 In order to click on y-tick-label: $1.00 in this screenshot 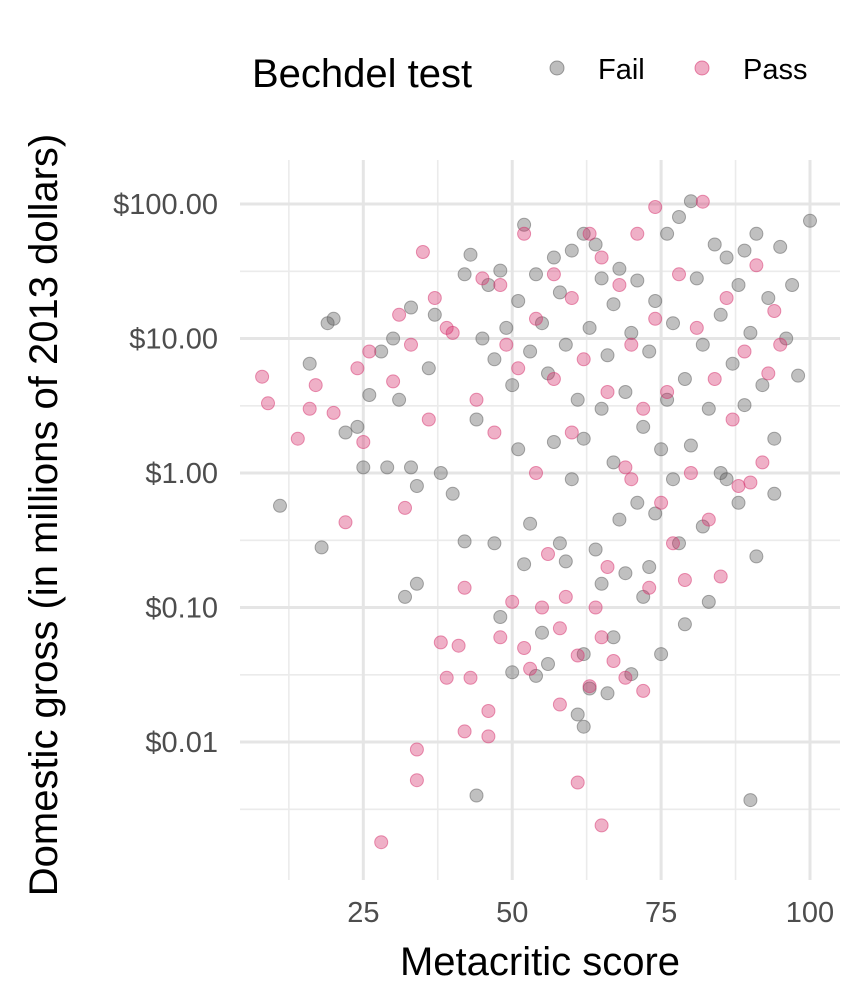, I will do `click(181, 474)`.